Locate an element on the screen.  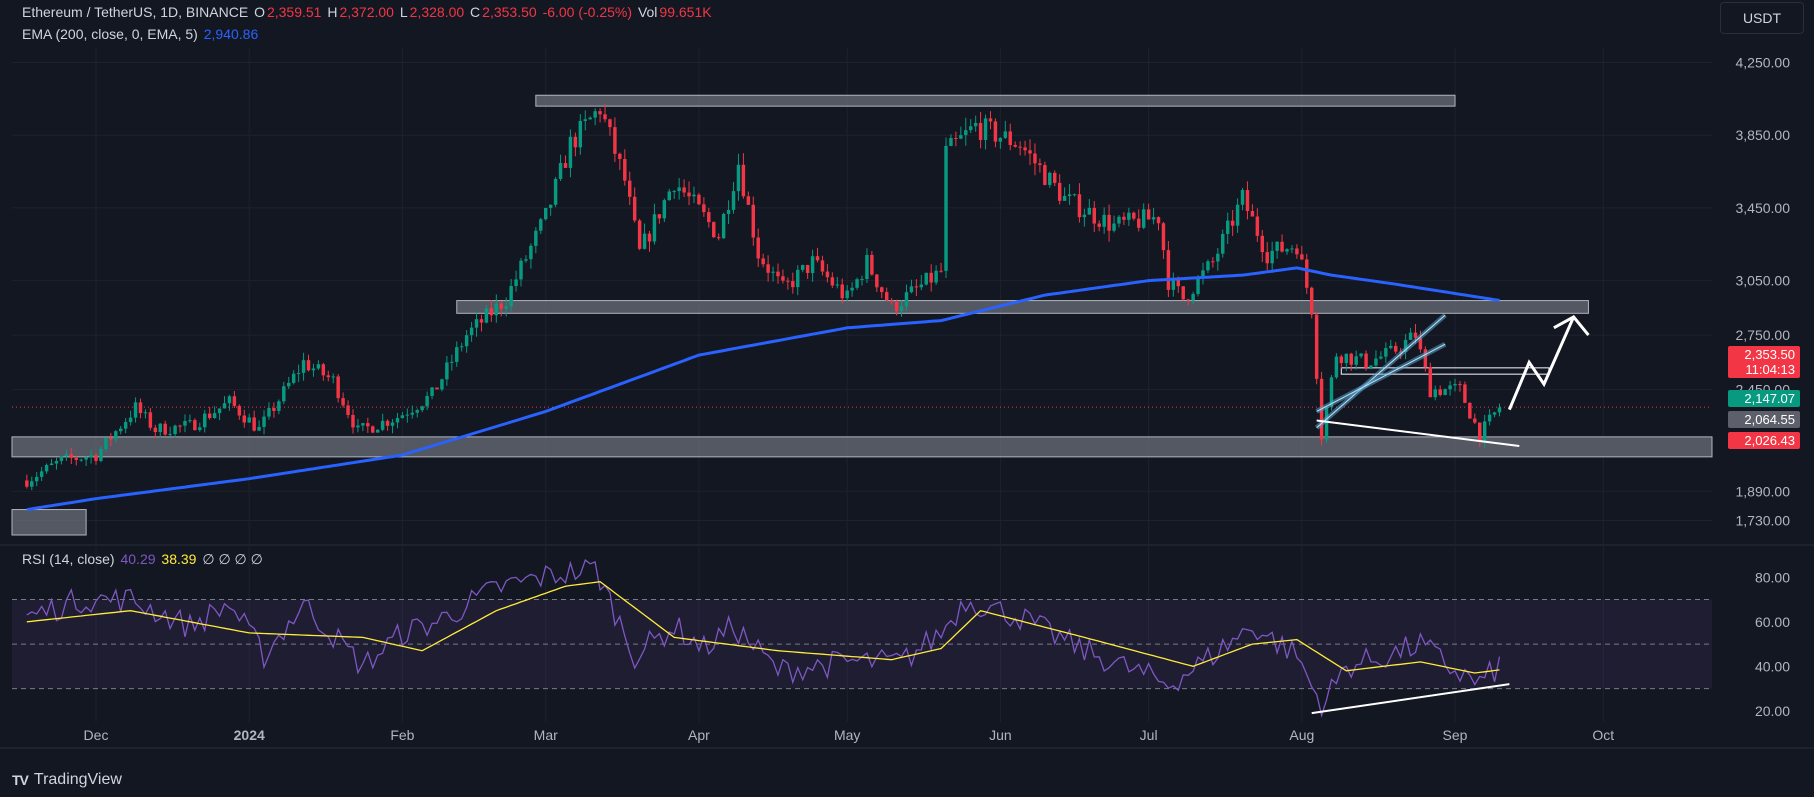
price-zone is located at coordinates (1022, 307).